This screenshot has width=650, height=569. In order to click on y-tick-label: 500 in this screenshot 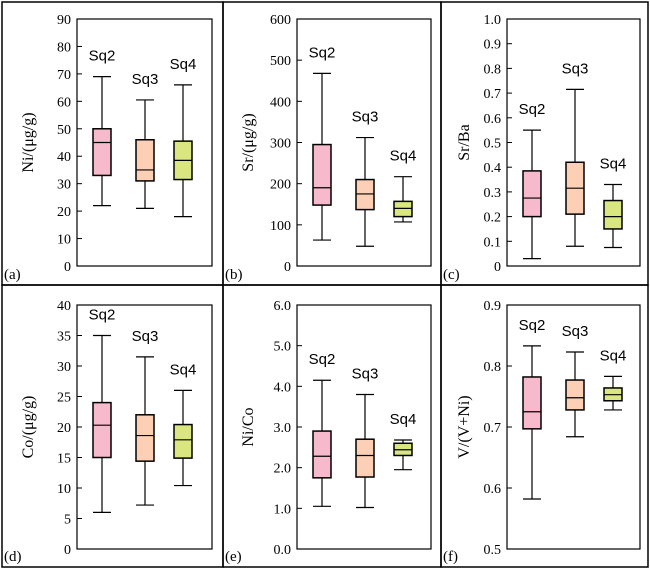, I will do `click(280, 61)`.